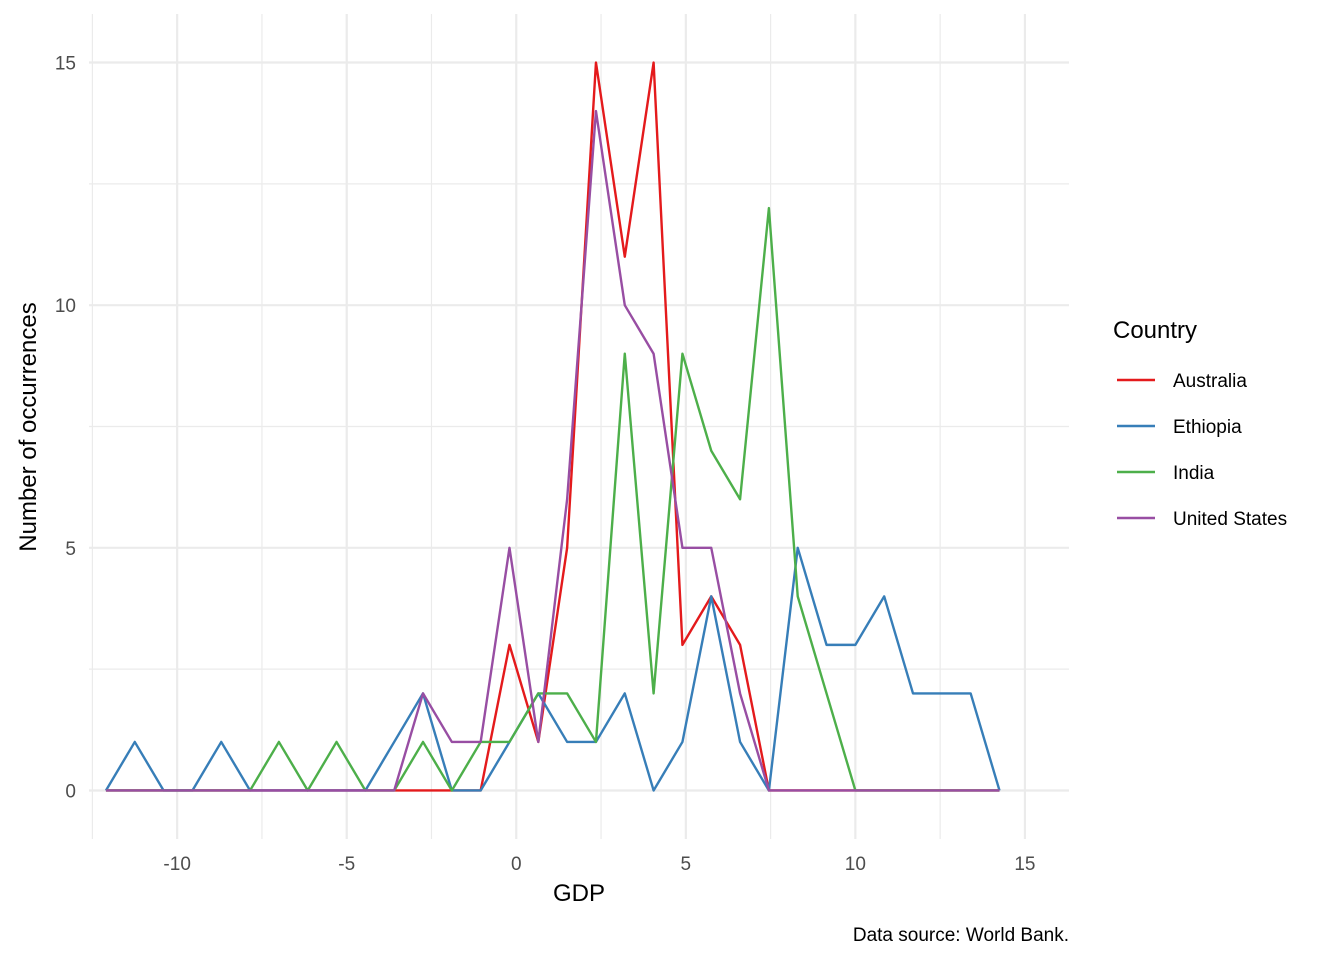 This screenshot has height=960, width=1344. I want to click on x-tick-label: 5, so click(686, 864).